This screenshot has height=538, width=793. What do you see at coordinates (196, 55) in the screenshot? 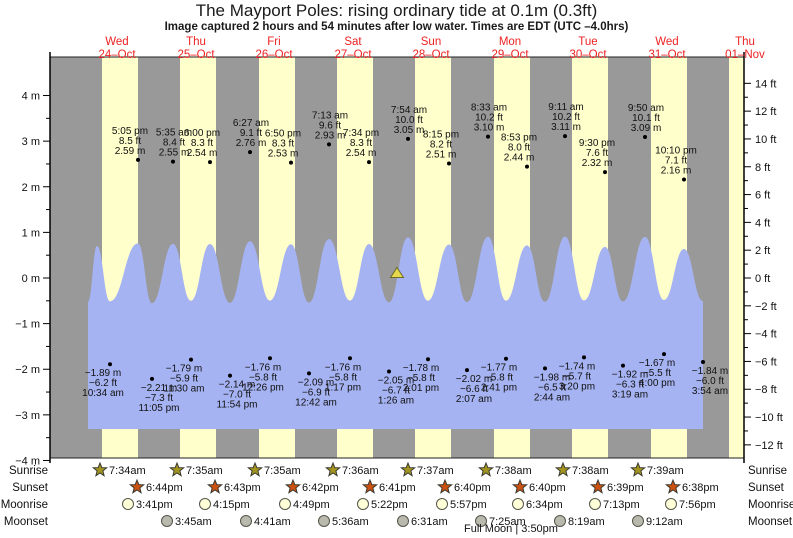
I see `day-date-label: 25–Oct` at bounding box center [196, 55].